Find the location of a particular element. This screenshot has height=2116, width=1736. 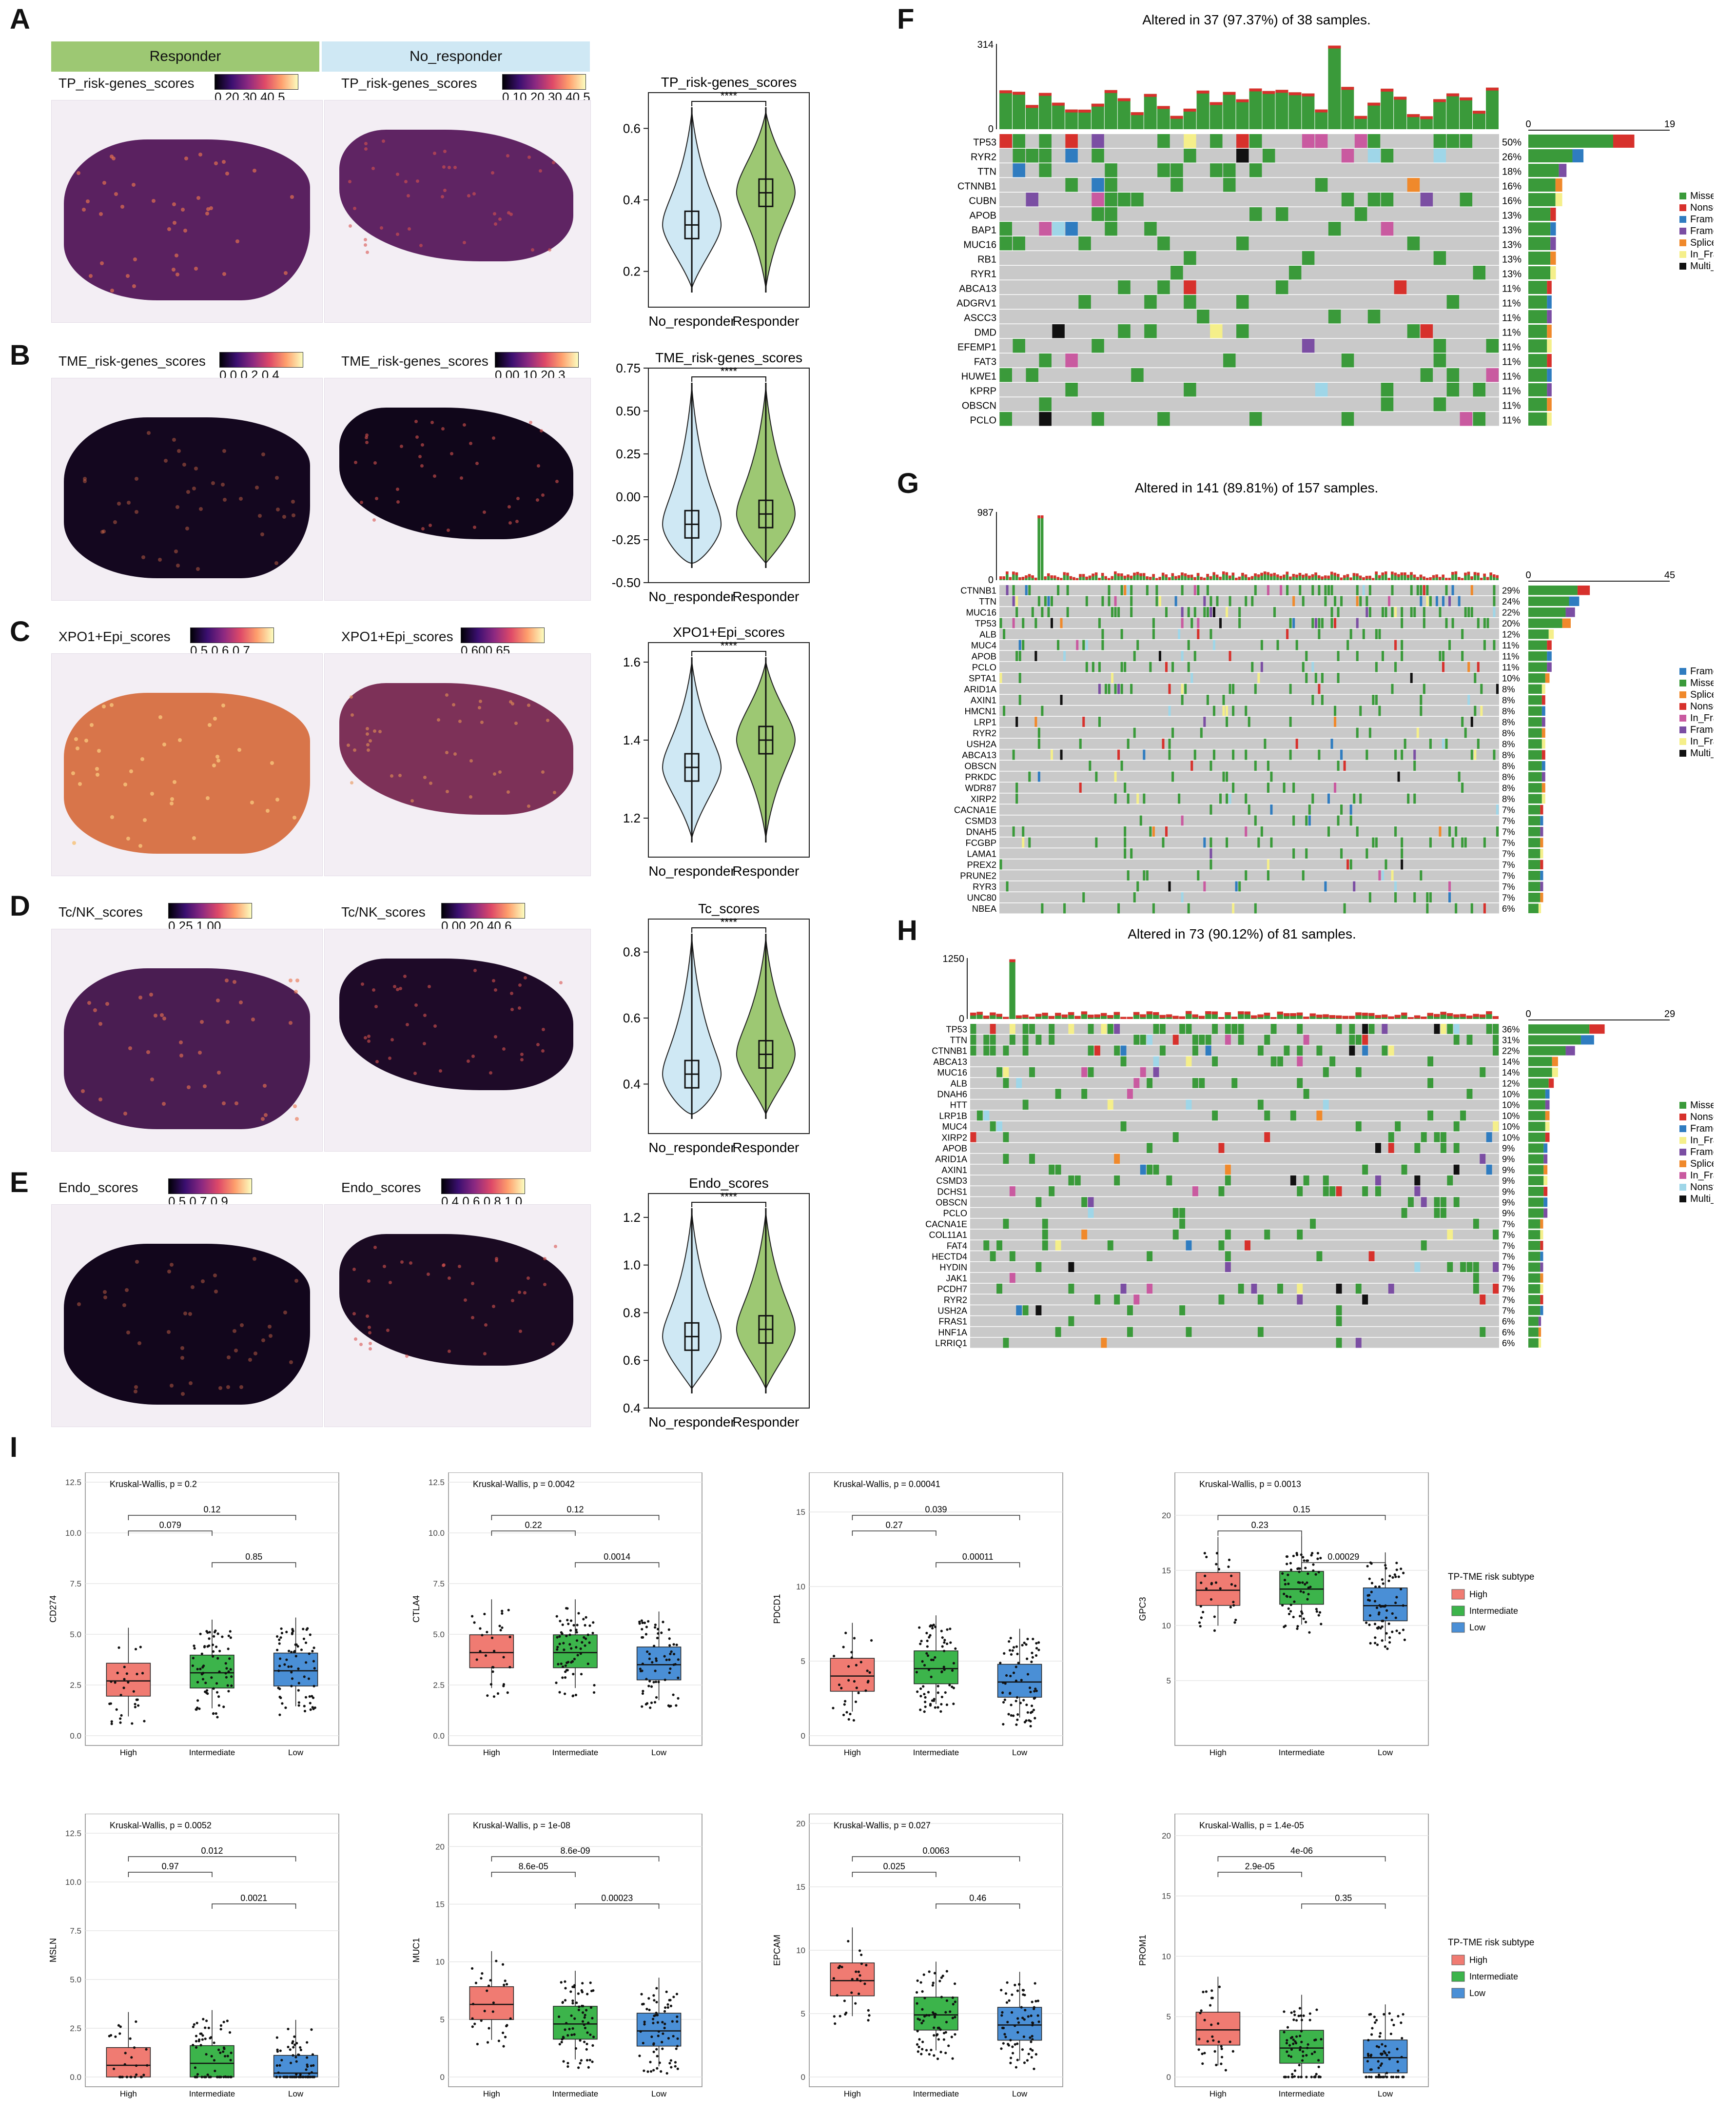

gene-pct: 8% is located at coordinates (1508, 799).